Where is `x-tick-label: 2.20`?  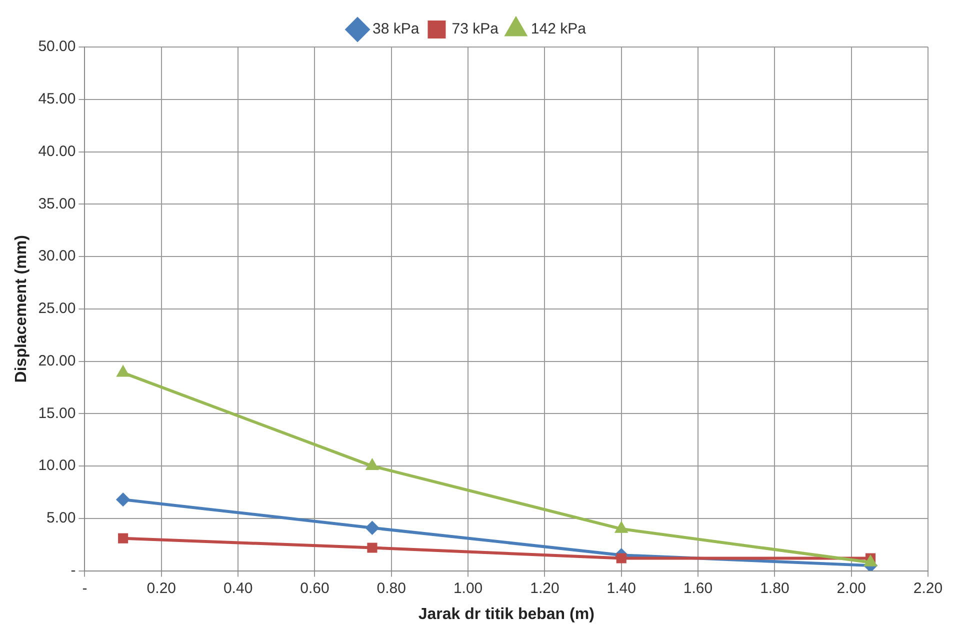
x-tick-label: 2.20 is located at coordinates (928, 588).